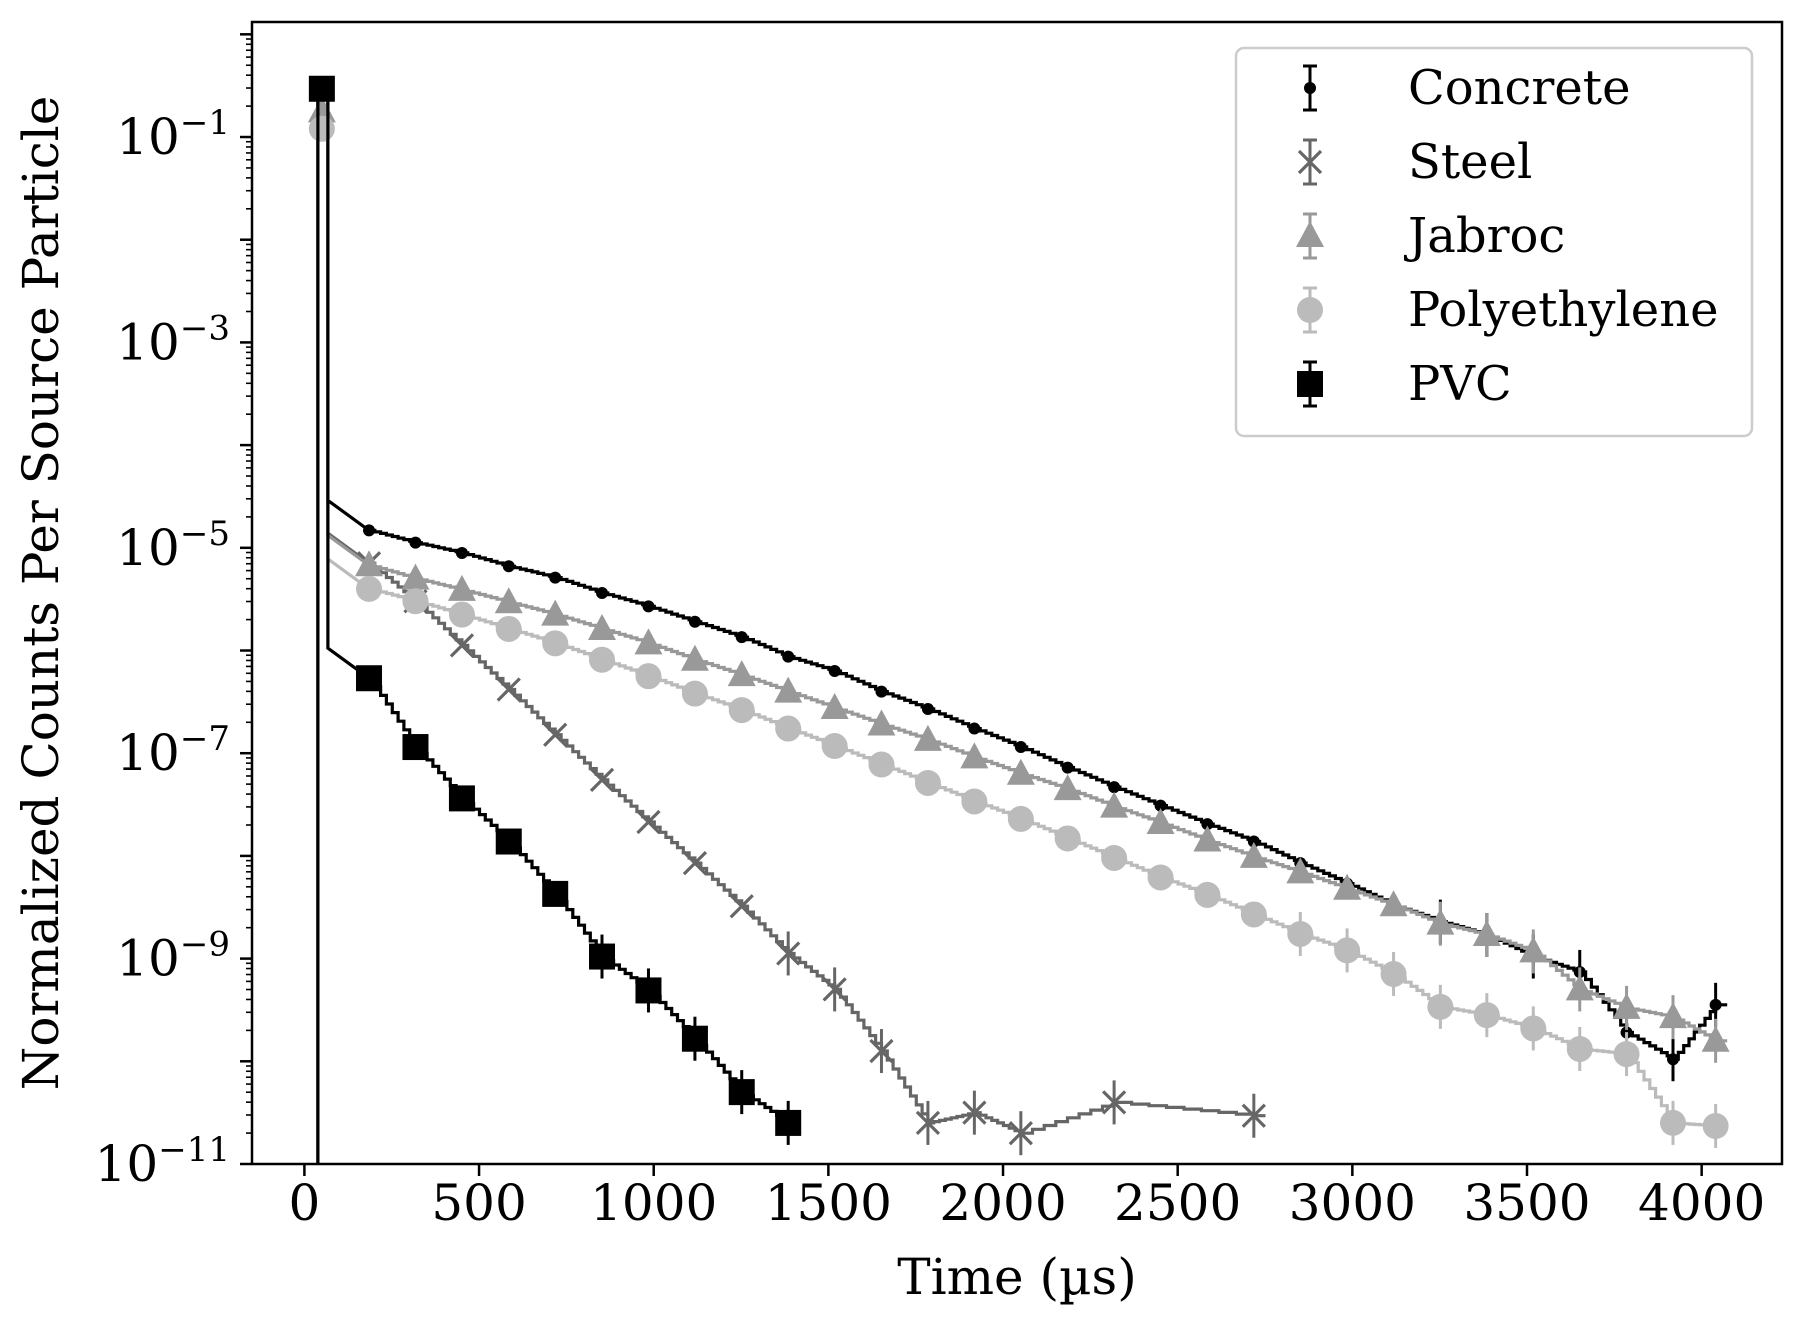 This screenshot has height=1321, width=1804. Describe the element at coordinates (1404, 384) in the screenshot. I see `legend-item-pvc: PVC` at that location.